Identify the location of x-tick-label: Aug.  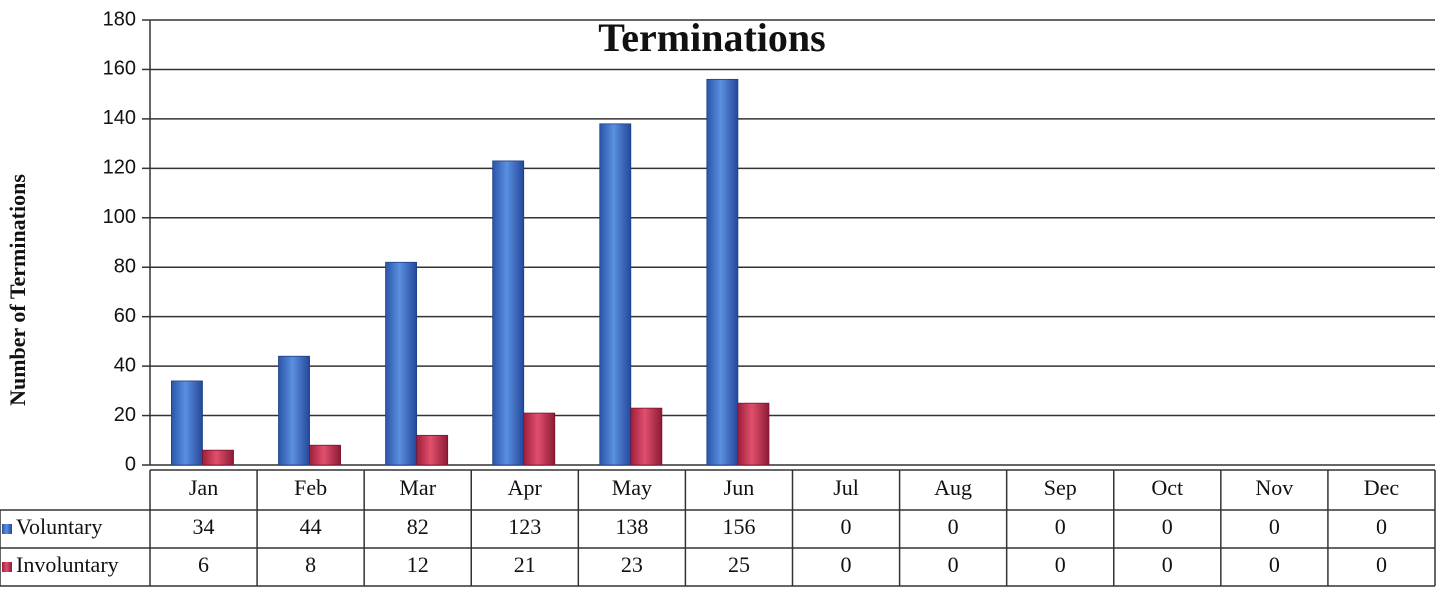
(953, 487).